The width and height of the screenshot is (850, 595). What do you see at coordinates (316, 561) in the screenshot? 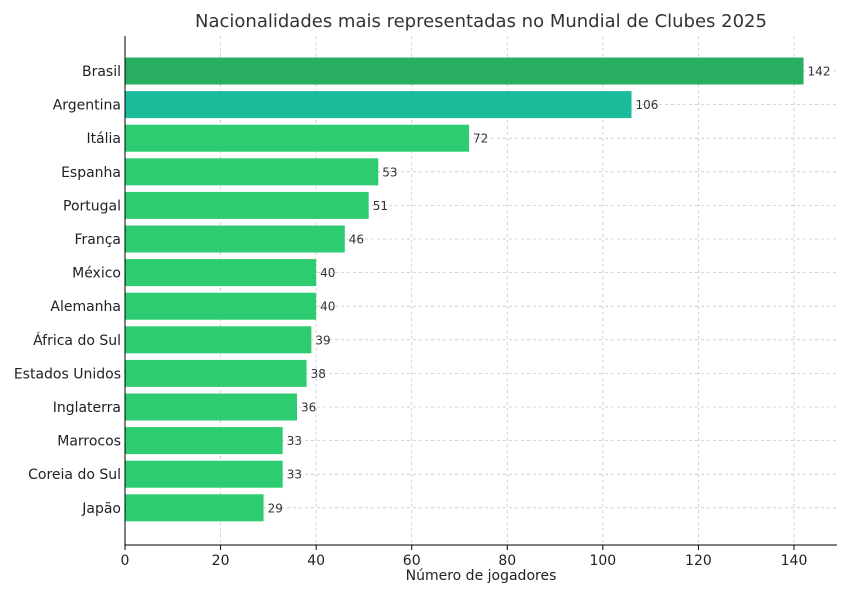
I see `x-tick-label: 40` at bounding box center [316, 561].